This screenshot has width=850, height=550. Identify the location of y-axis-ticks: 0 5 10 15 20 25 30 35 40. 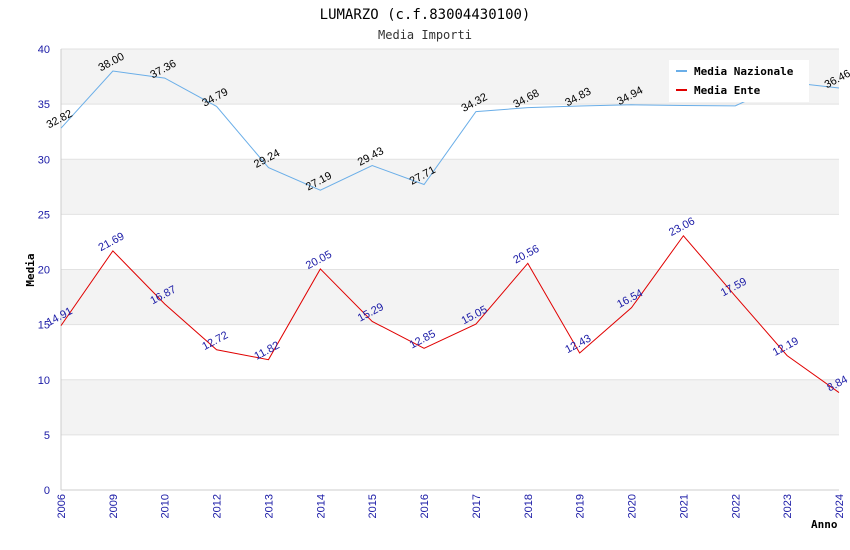
(44, 270).